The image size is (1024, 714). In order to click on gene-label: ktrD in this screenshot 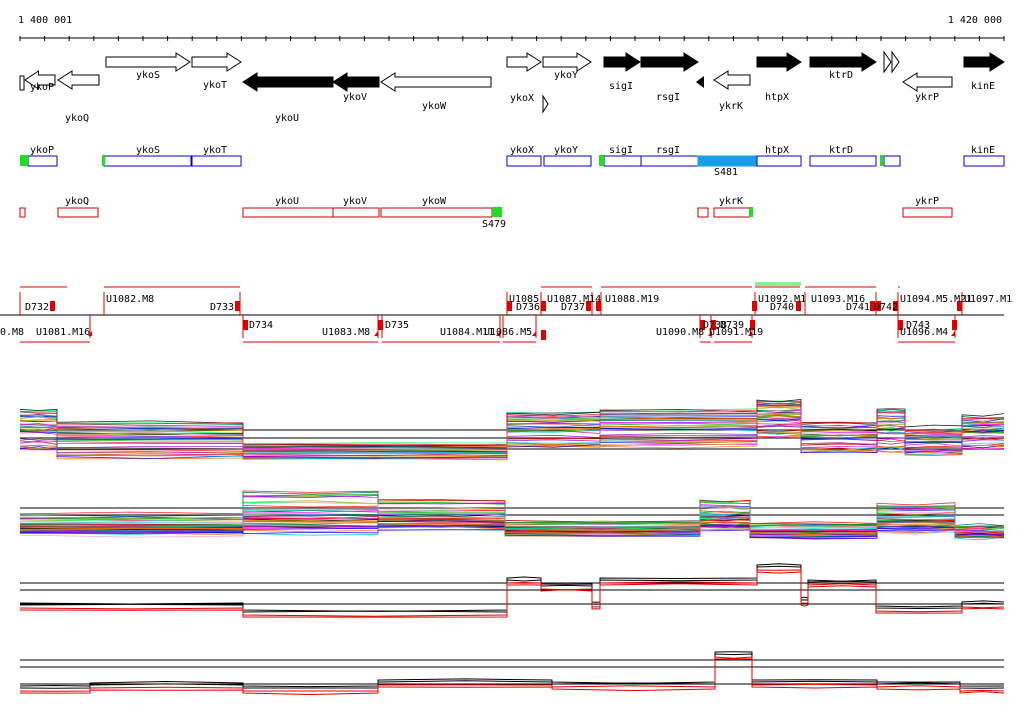, I will do `click(841, 75)`.